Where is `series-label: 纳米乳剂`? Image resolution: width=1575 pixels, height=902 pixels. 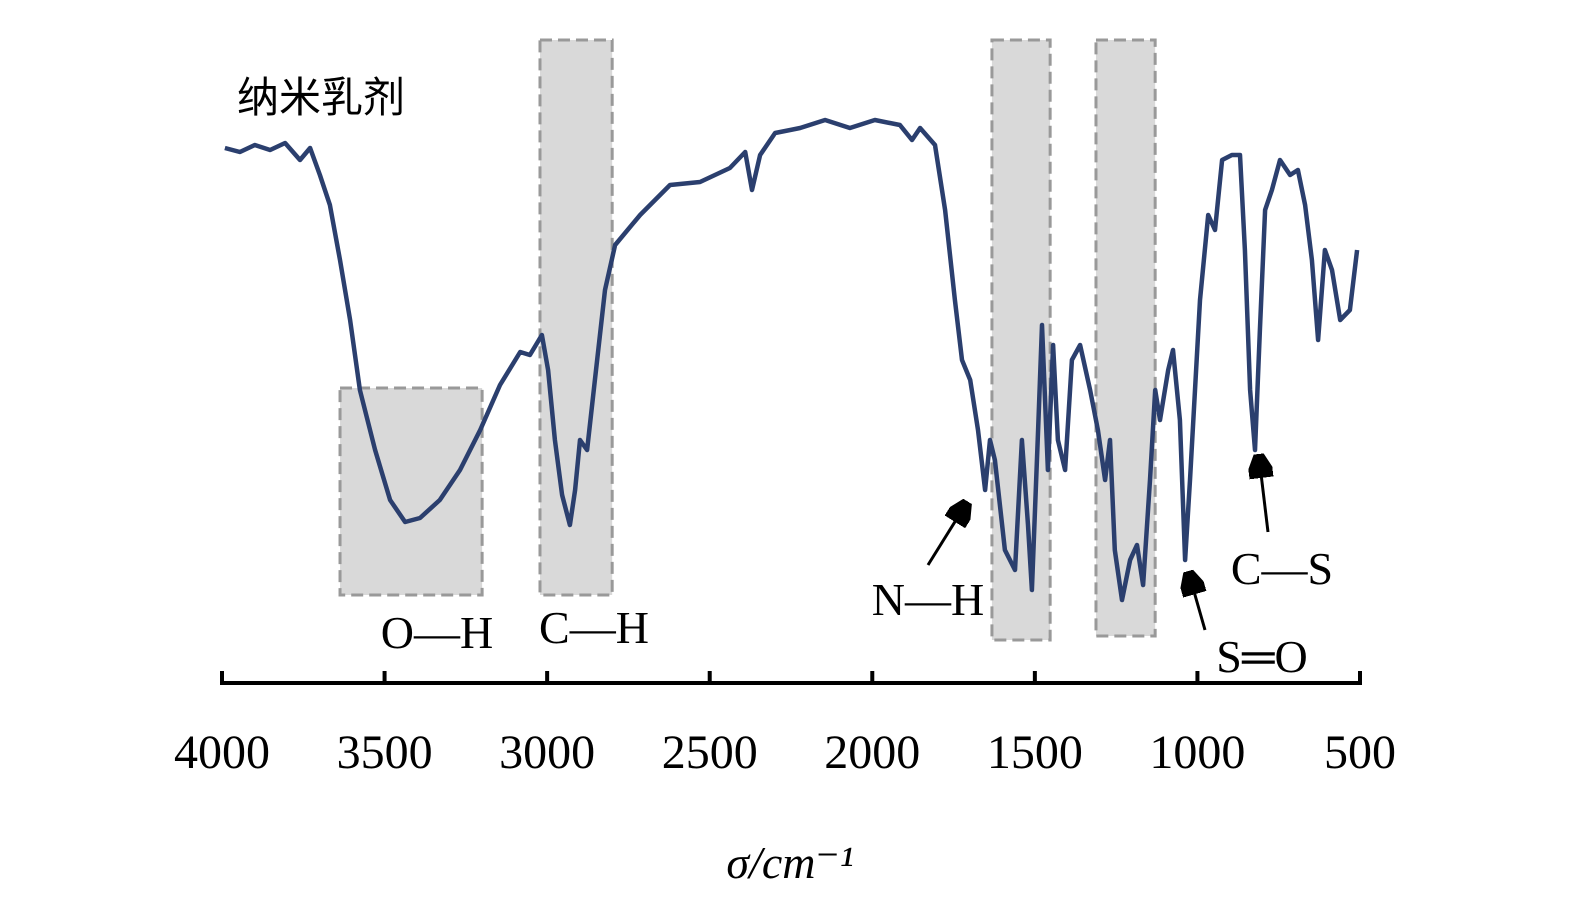
series-label: 纳米乳剂 is located at coordinates (321, 97).